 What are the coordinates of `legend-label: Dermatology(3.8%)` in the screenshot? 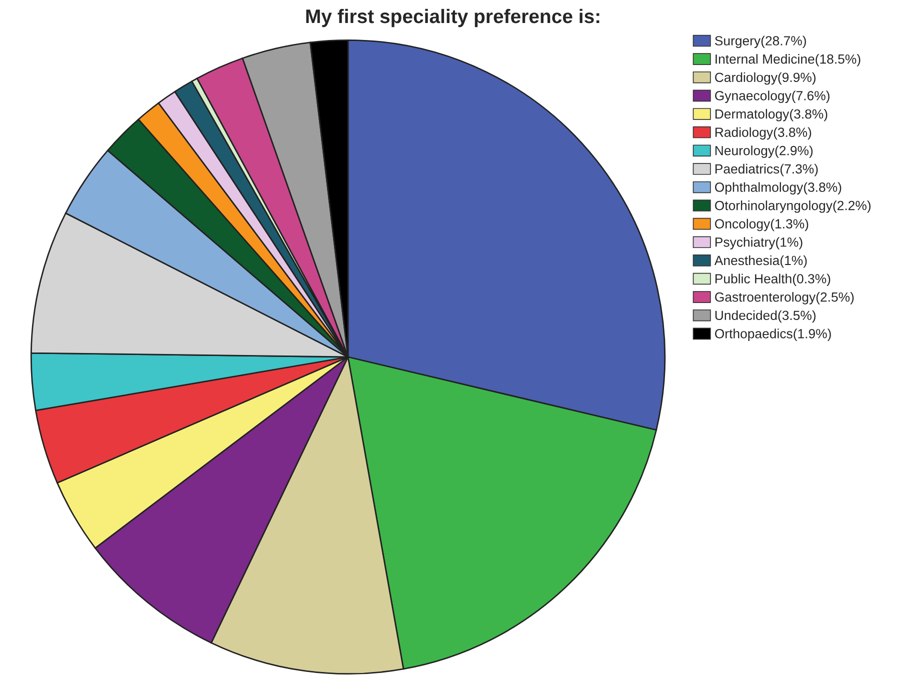 It's located at (771, 115).